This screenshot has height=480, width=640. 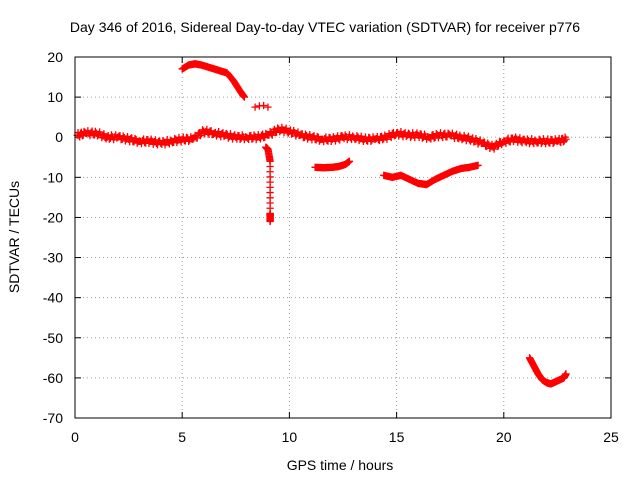 I want to click on data-point-segment-5-8h, so click(x=244, y=97).